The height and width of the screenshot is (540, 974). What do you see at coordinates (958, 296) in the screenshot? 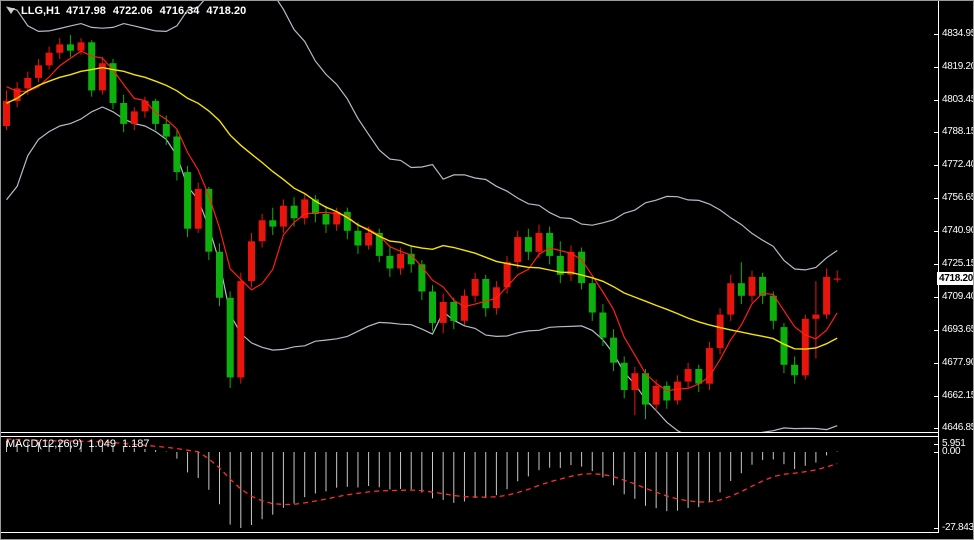
I see `price-axis-label: 4709.40` at bounding box center [958, 296].